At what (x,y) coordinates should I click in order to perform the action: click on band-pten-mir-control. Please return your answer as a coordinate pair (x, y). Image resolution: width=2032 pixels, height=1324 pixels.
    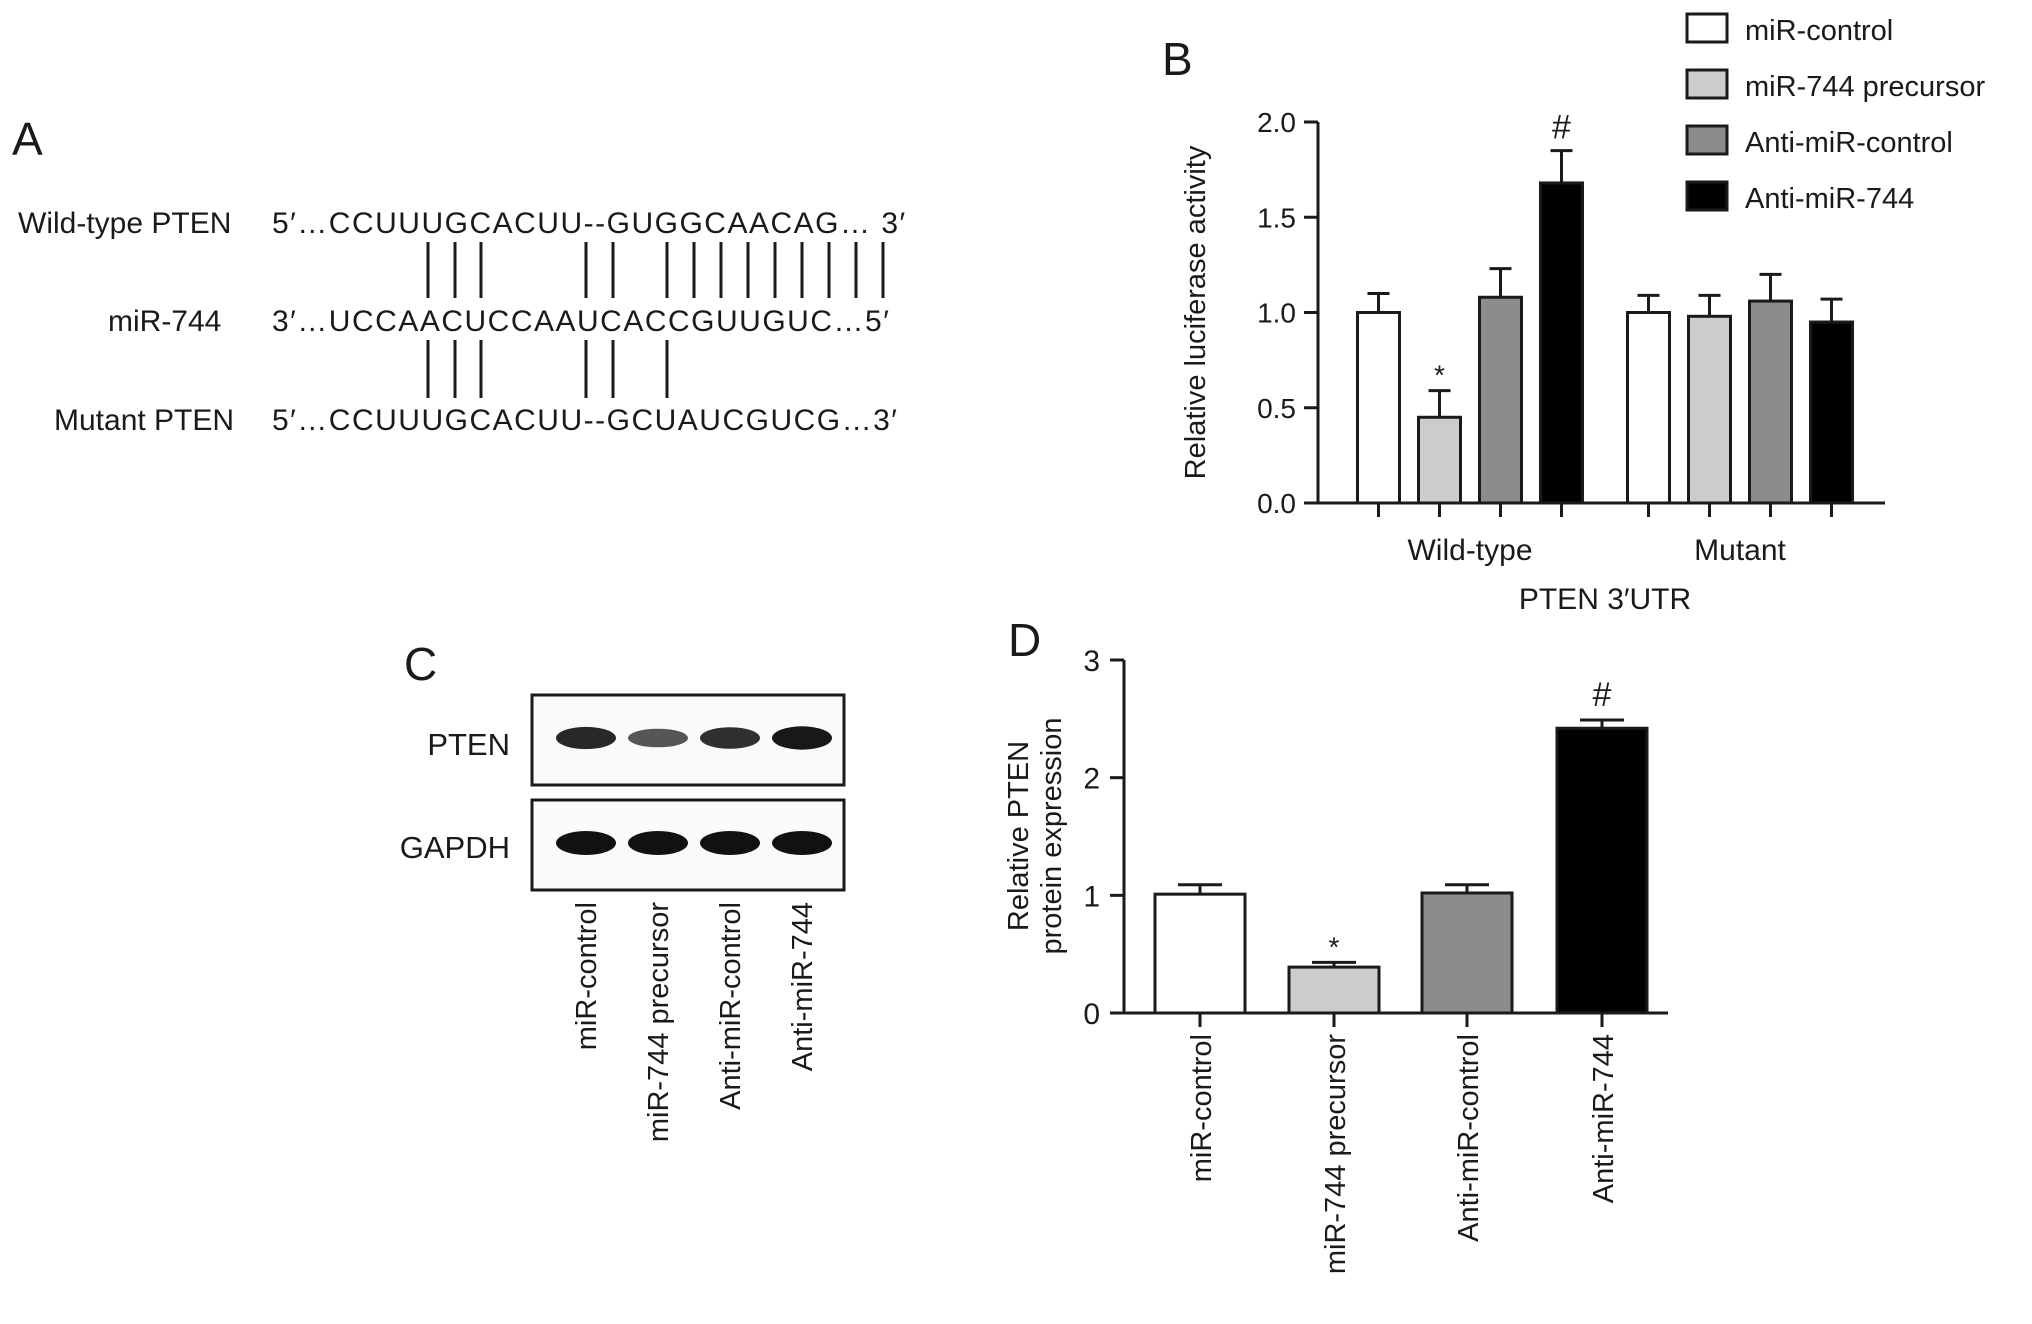
    Looking at the image, I should click on (586, 738).